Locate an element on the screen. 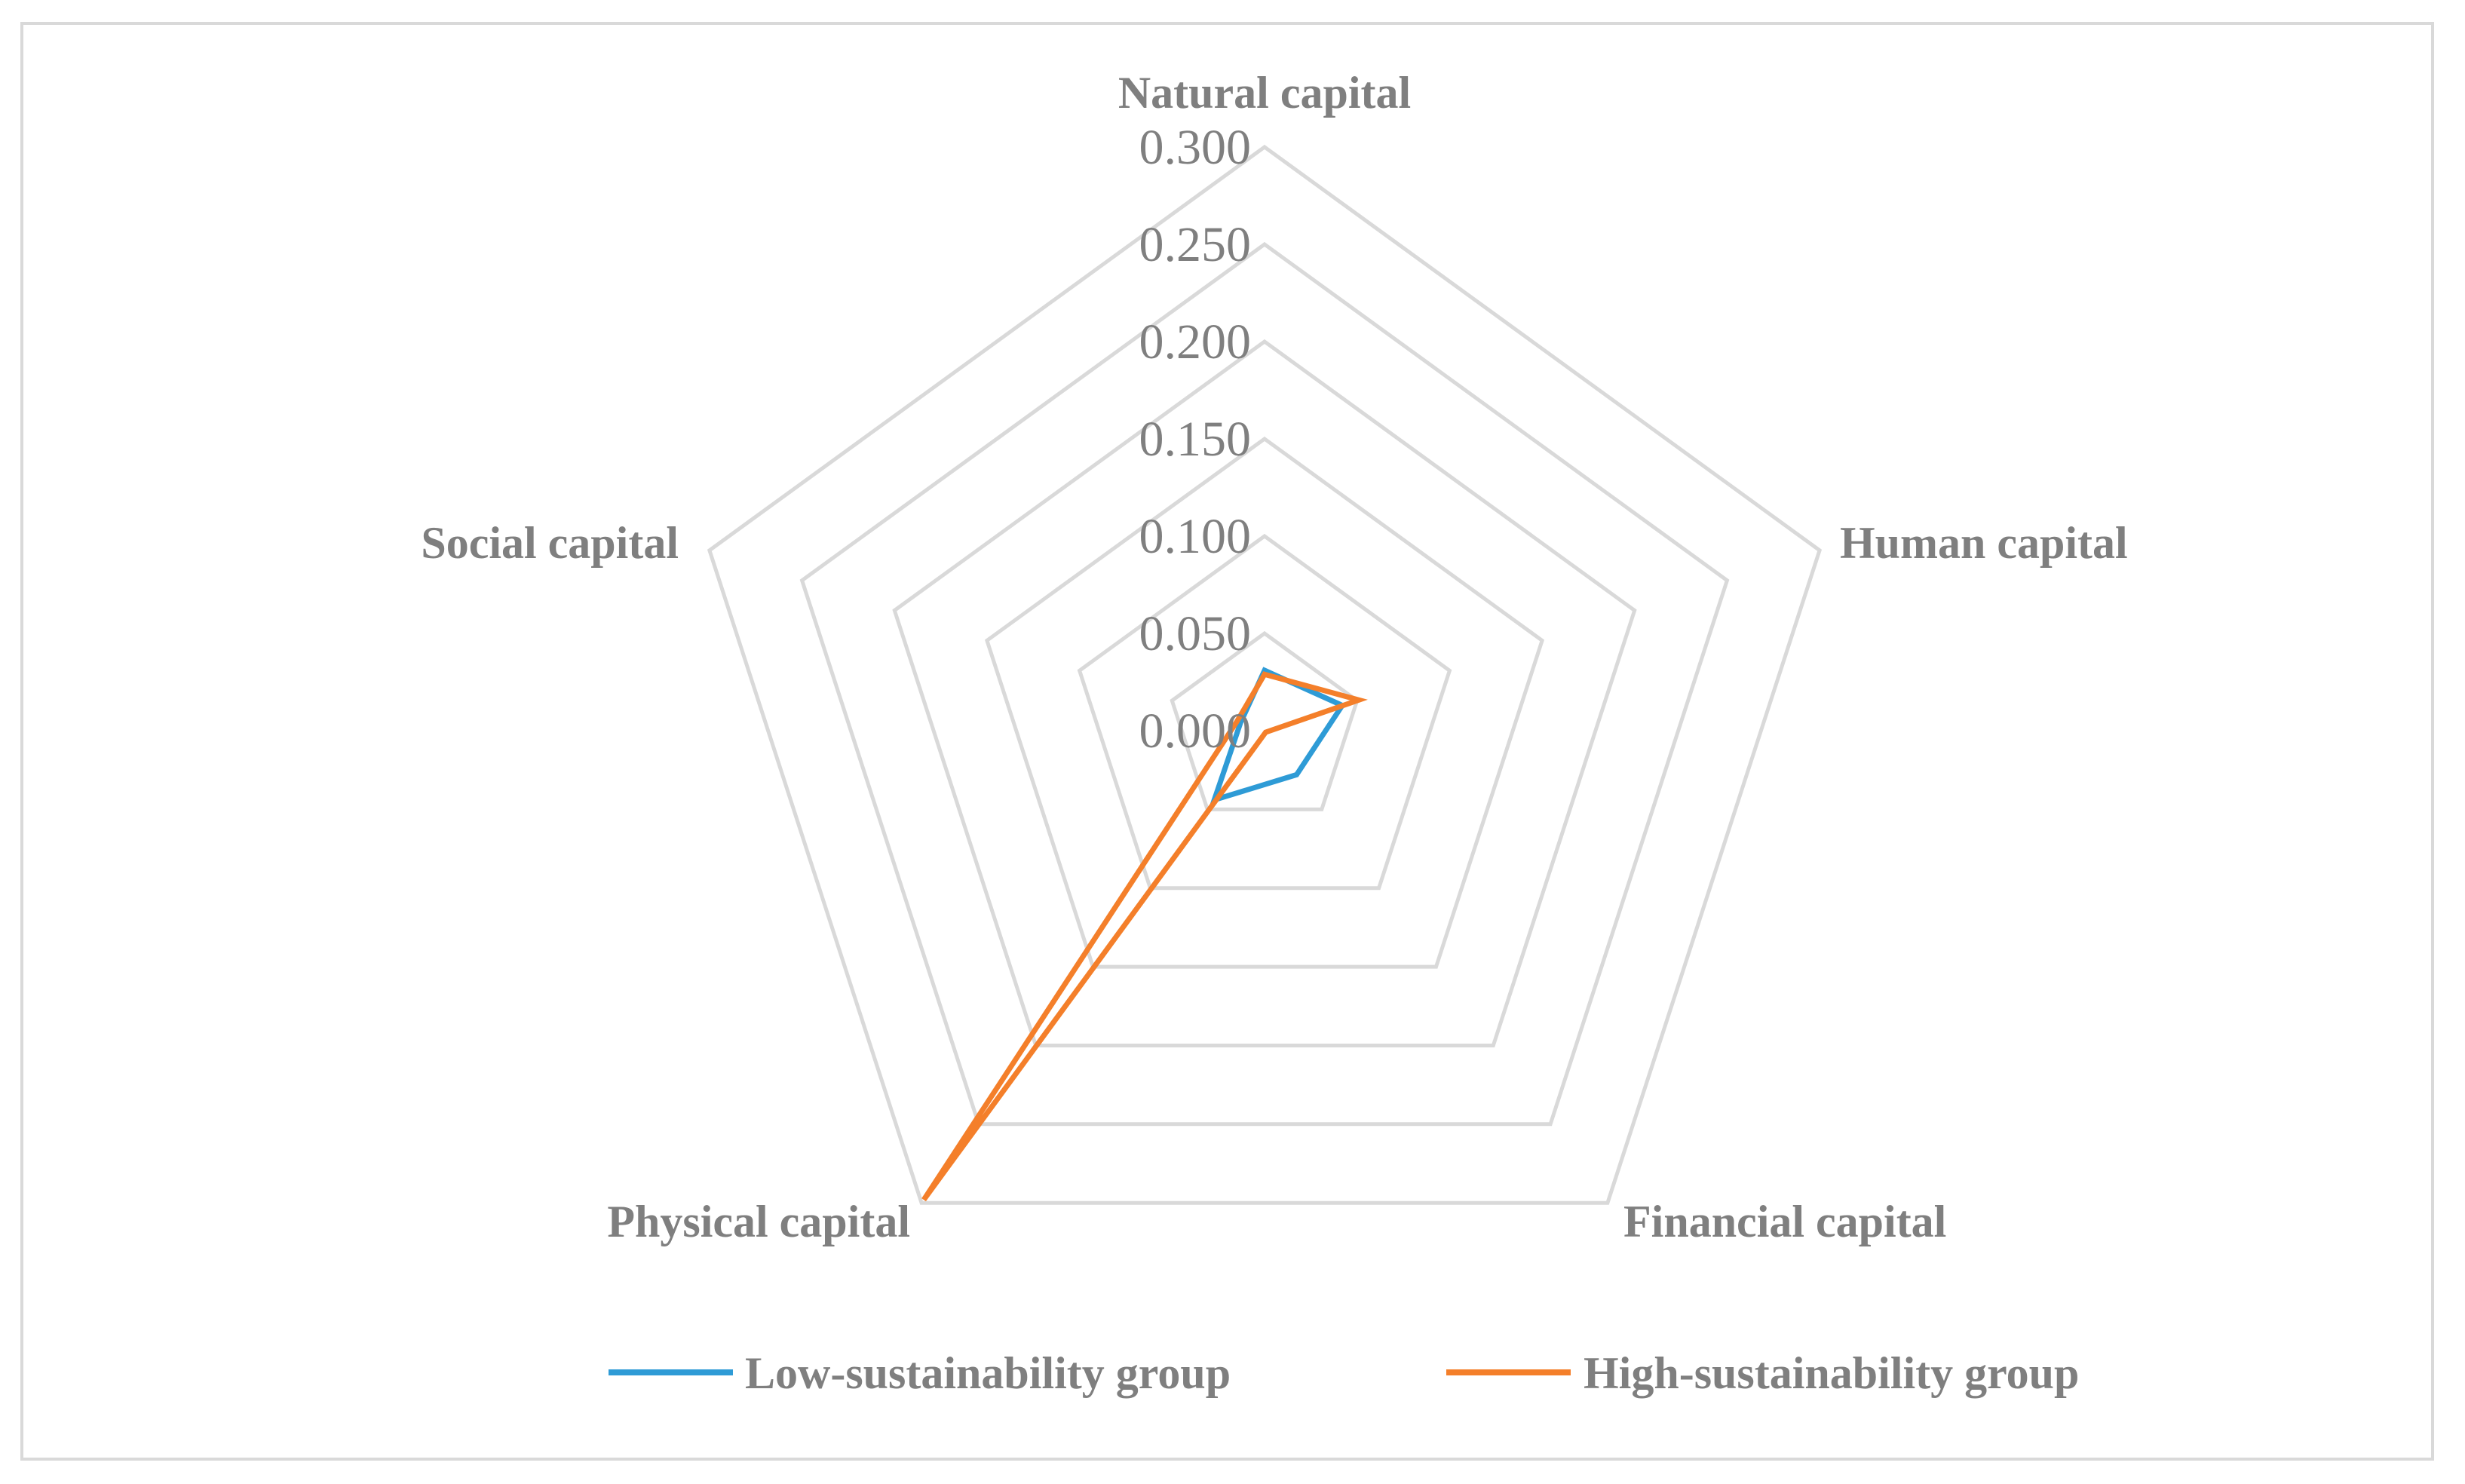 Image resolution: width=2465 pixels, height=1484 pixels. series-line-low is located at coordinates (1279, 736).